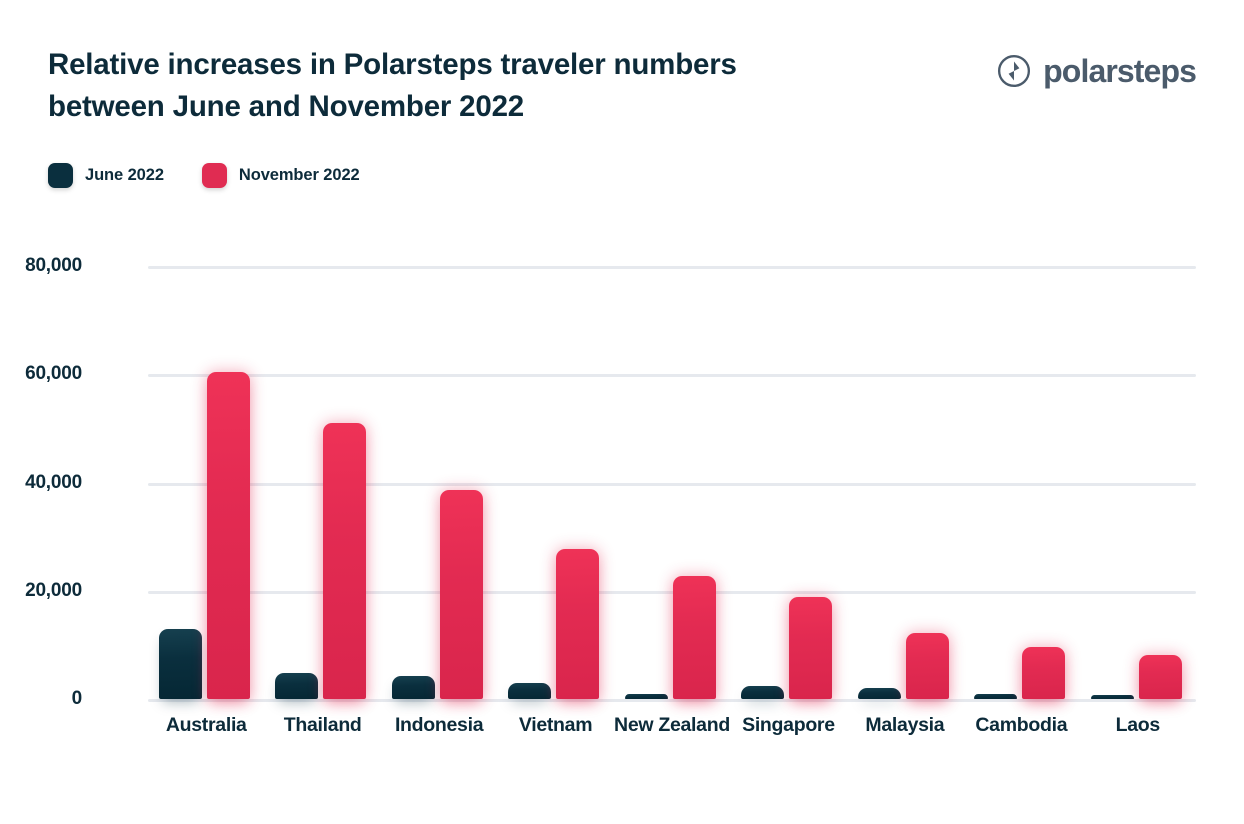 This screenshot has height=824, width=1244. I want to click on bar-laos-november, so click(1160, 677).